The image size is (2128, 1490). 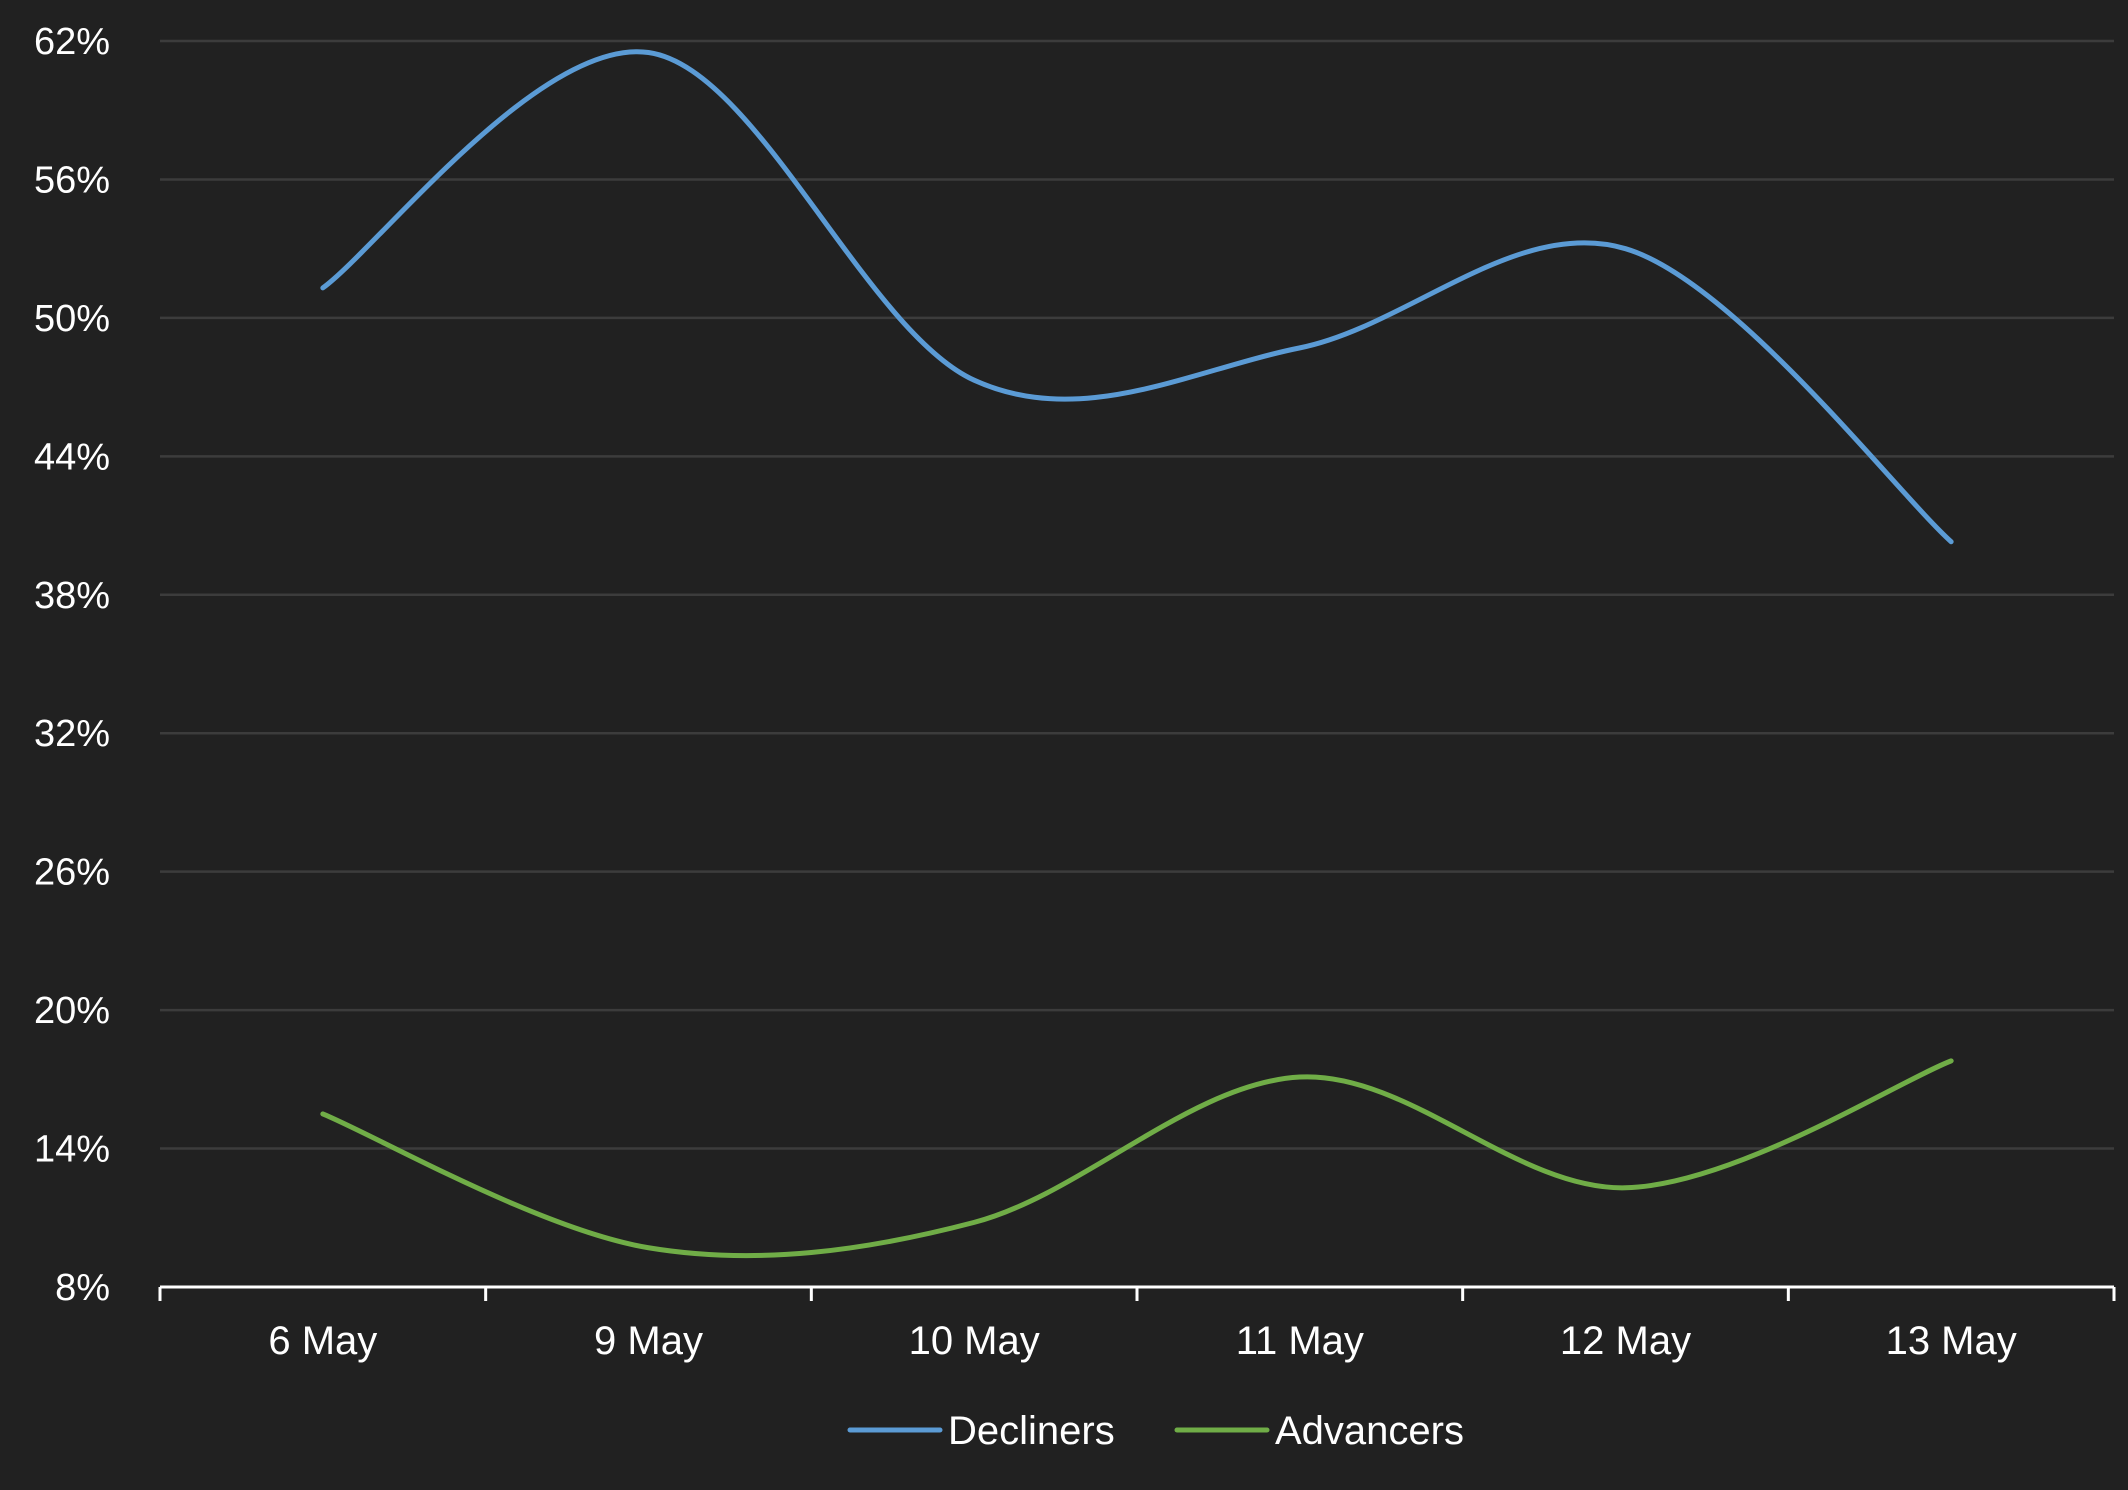 What do you see at coordinates (1137, 1324) in the screenshot?
I see `x-axis: 6 May 9 May 10 May 11 May 12 May 13 May` at bounding box center [1137, 1324].